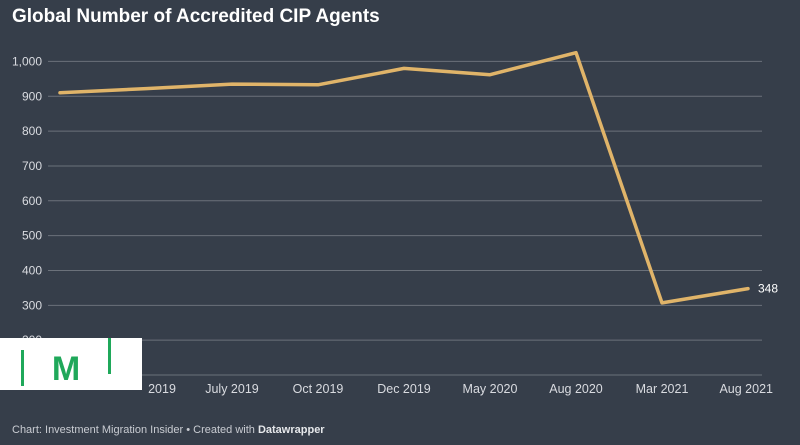  What do you see at coordinates (196, 16) in the screenshot?
I see `chart-title: Global Number of Accredited CIP Agents` at bounding box center [196, 16].